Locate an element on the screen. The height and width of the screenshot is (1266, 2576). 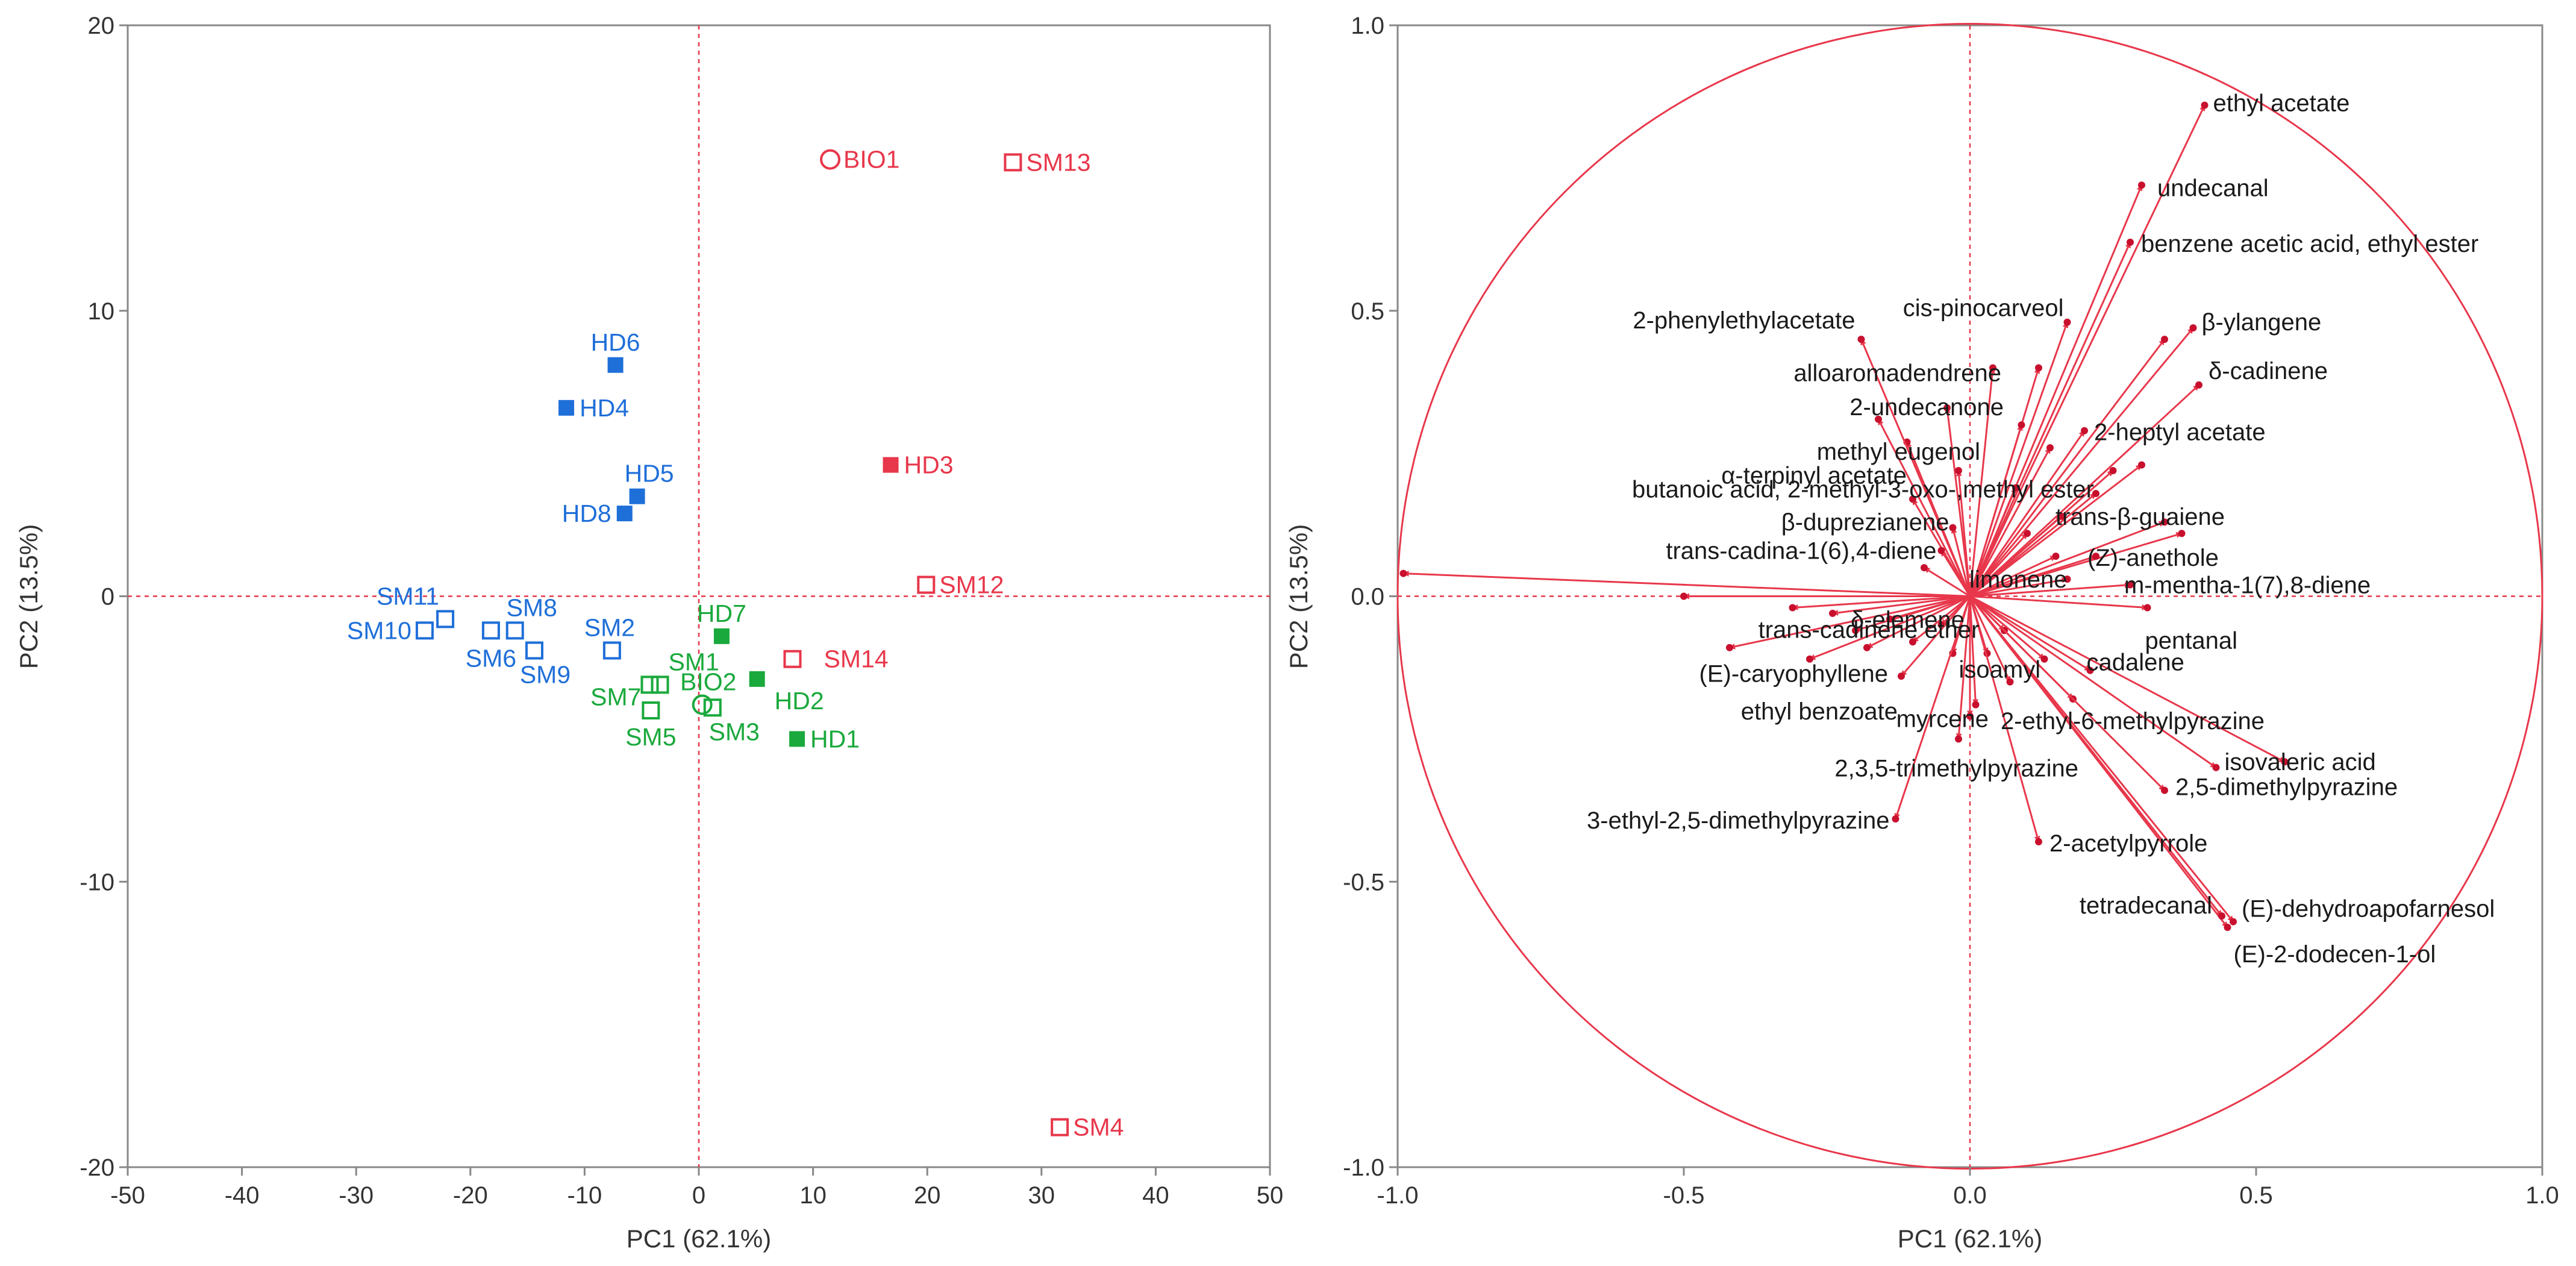
loading-vector-2-heptyl-acetate is located at coordinates (2028, 513).